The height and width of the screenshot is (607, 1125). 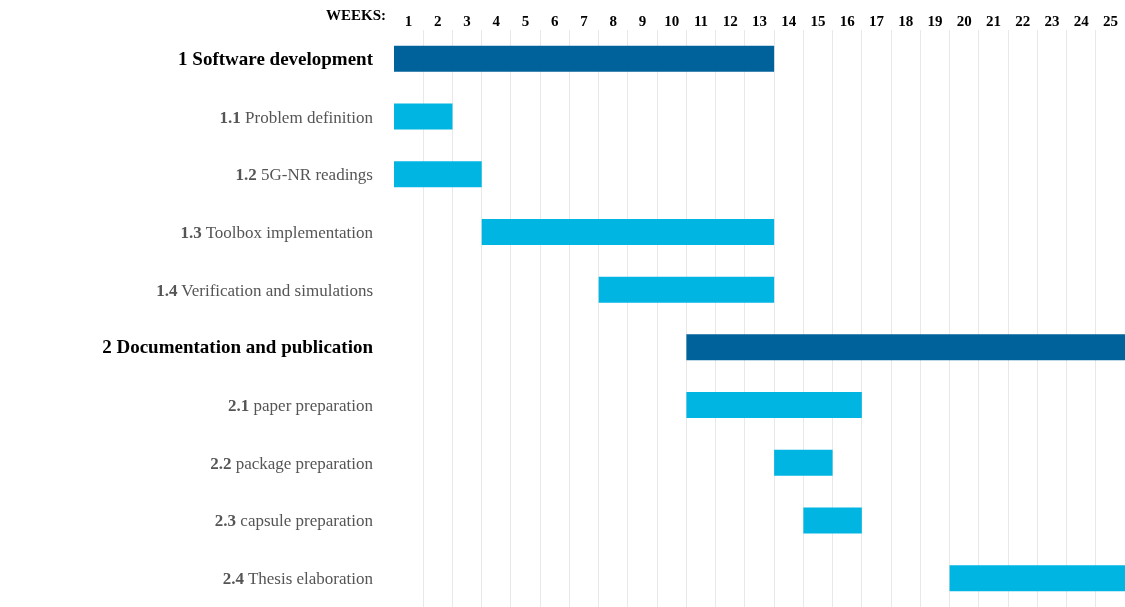 I want to click on y-tick-label: 2.1 paper preparation, so click(x=301, y=405).